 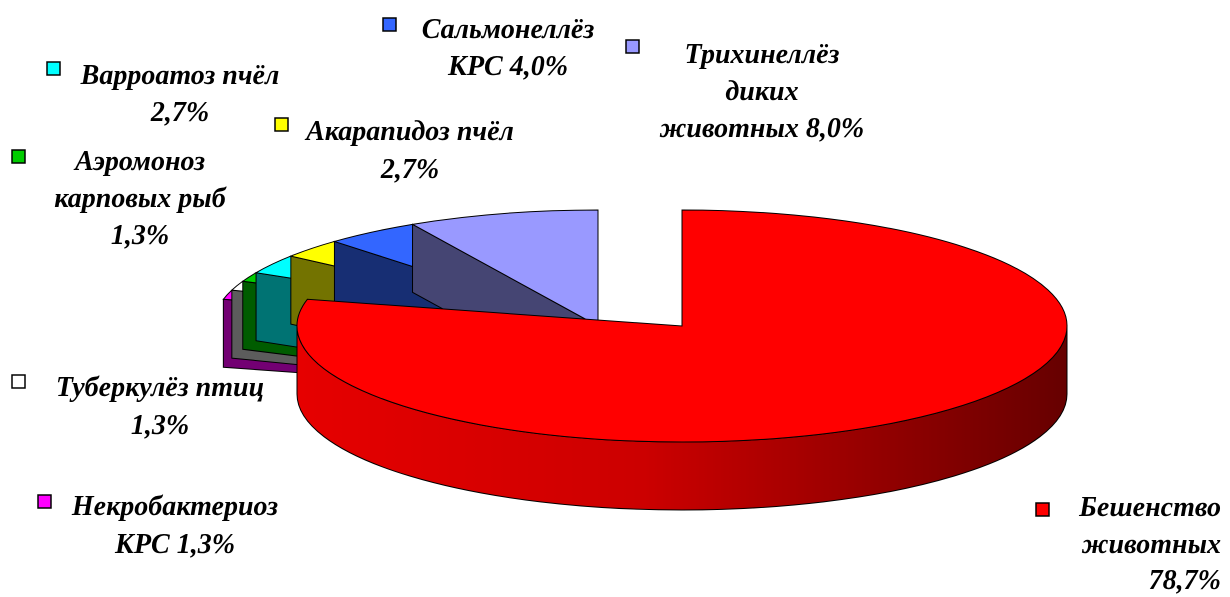 What do you see at coordinates (1151, 544) in the screenshot?
I see `data-label-line: животных` at bounding box center [1151, 544].